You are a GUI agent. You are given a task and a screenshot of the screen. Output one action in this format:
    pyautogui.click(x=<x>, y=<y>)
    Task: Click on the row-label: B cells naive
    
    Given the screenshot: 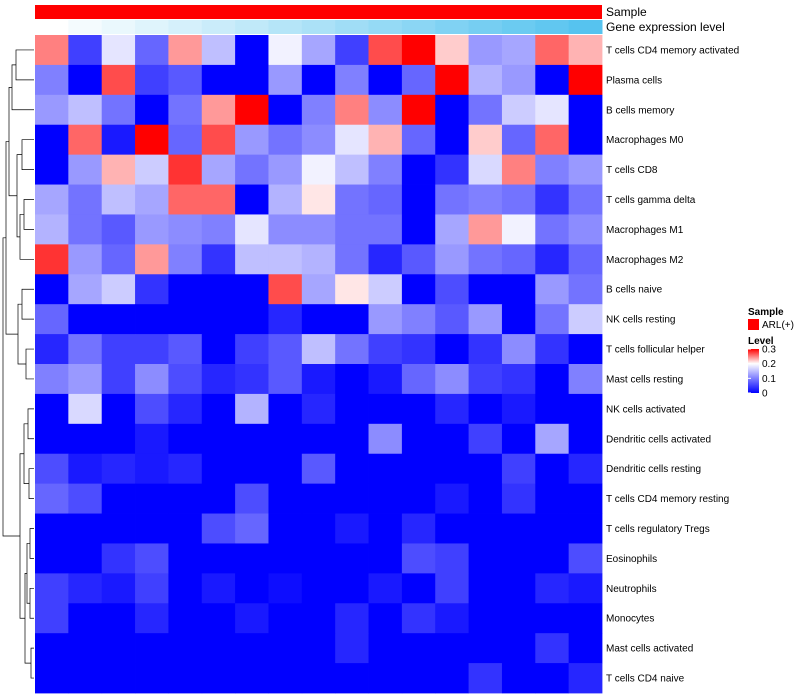 What is the action you would take?
    pyautogui.click(x=634, y=290)
    